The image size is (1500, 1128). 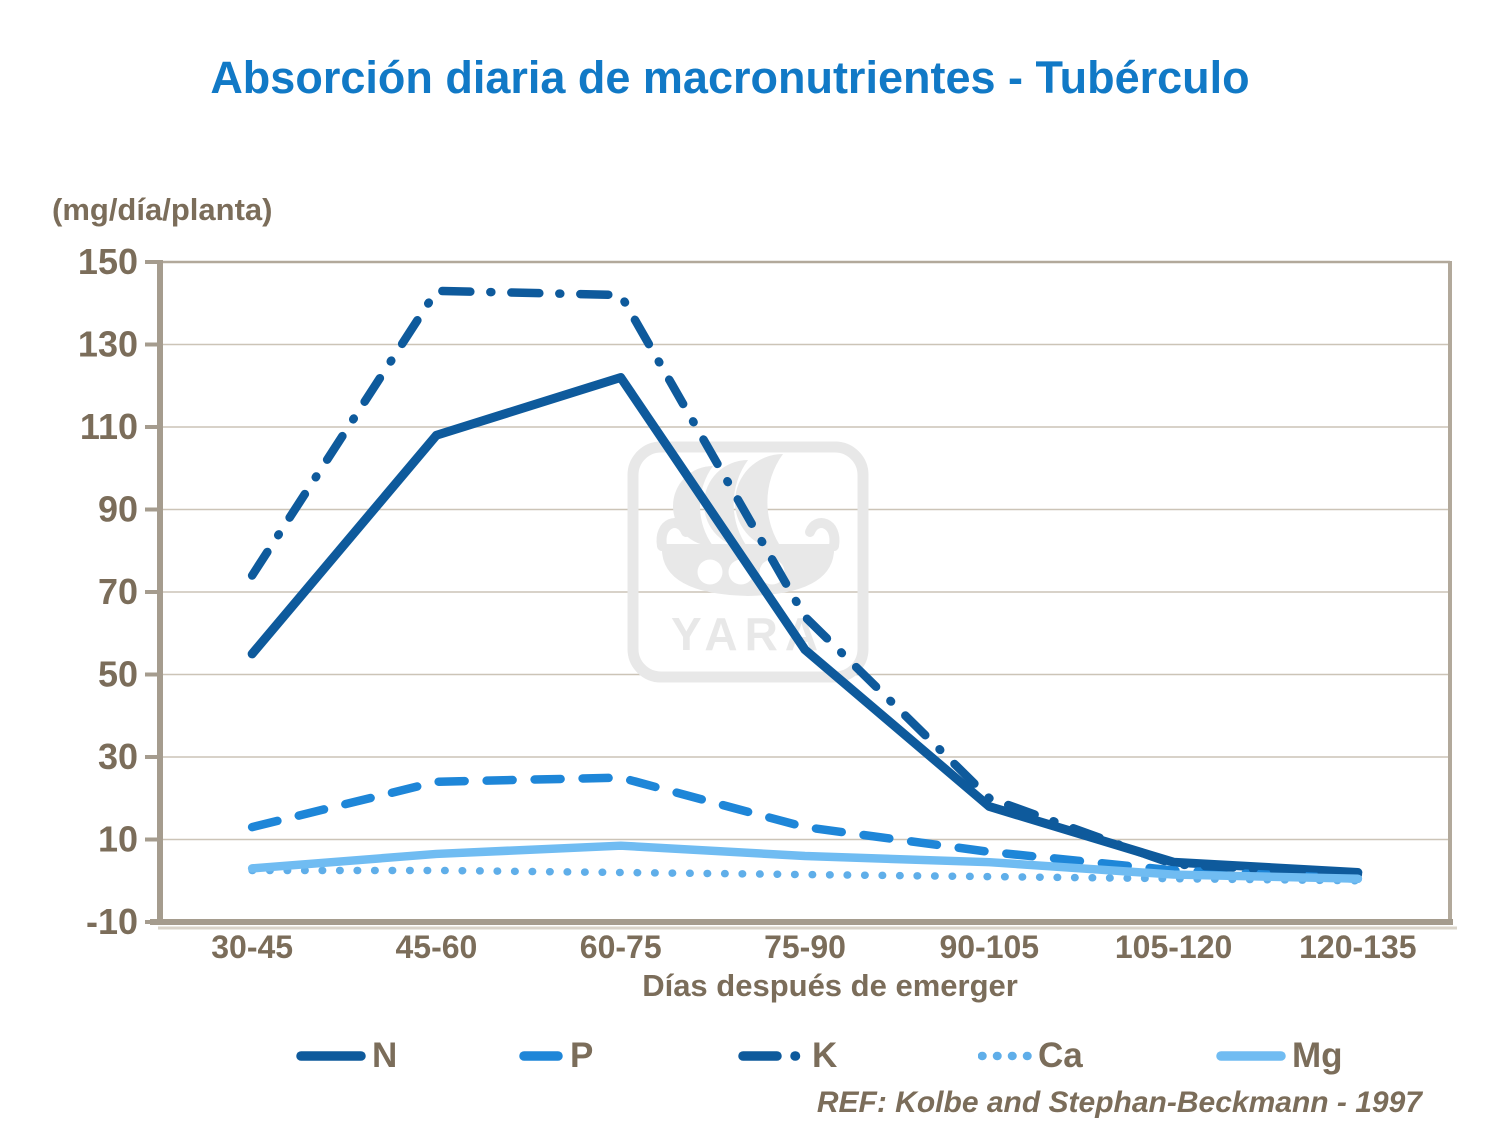 I want to click on y-tick-label: 110, so click(x=109, y=426).